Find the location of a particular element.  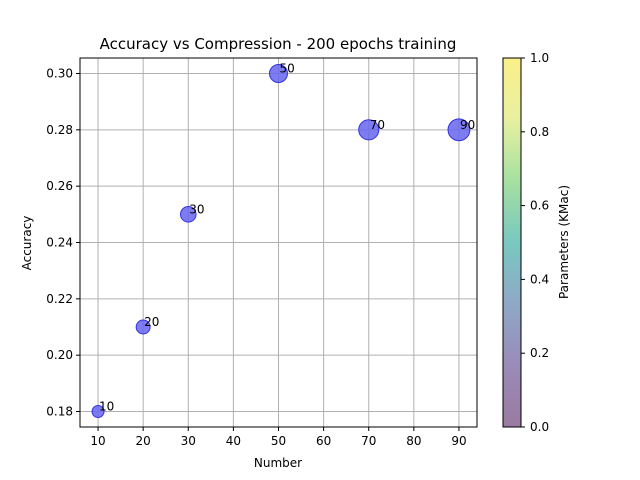

x-tick-label: 70 is located at coordinates (368, 441).